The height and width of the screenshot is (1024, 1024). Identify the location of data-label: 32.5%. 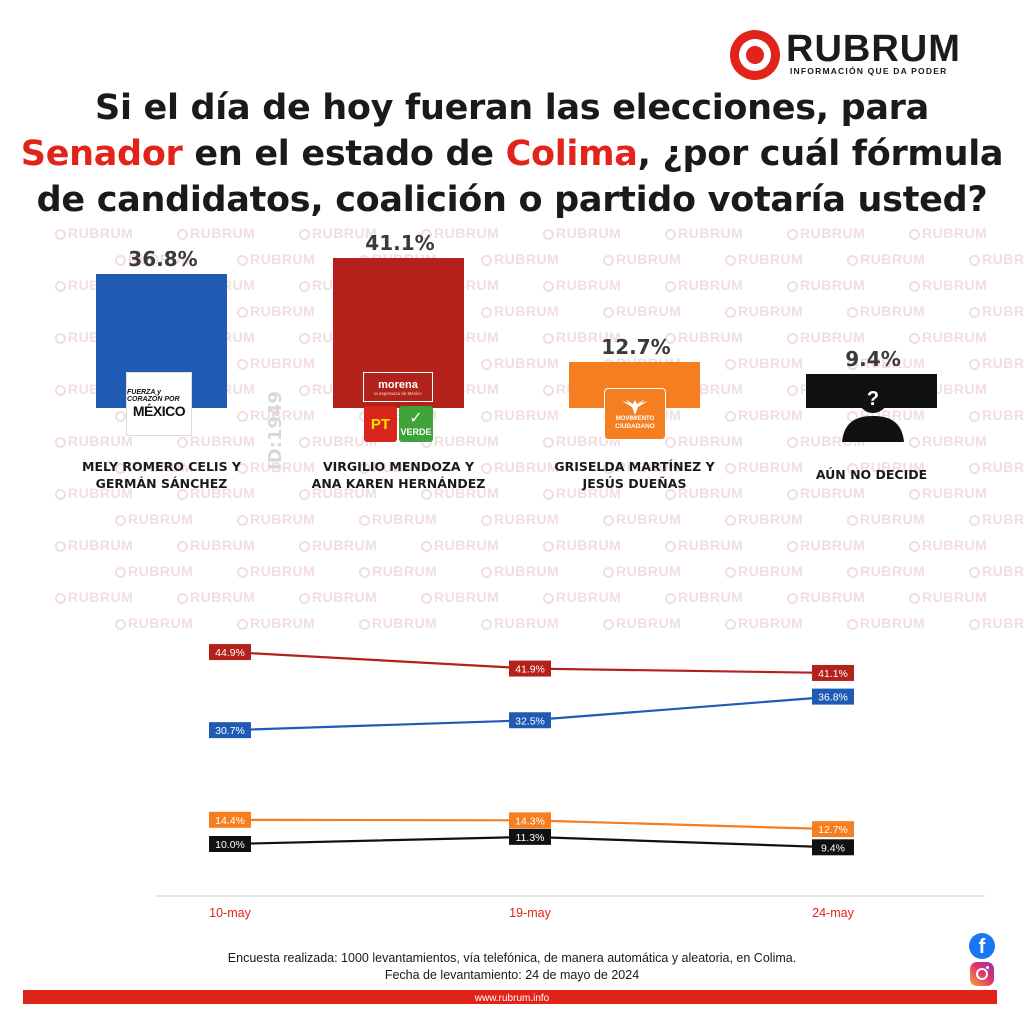
(530, 720).